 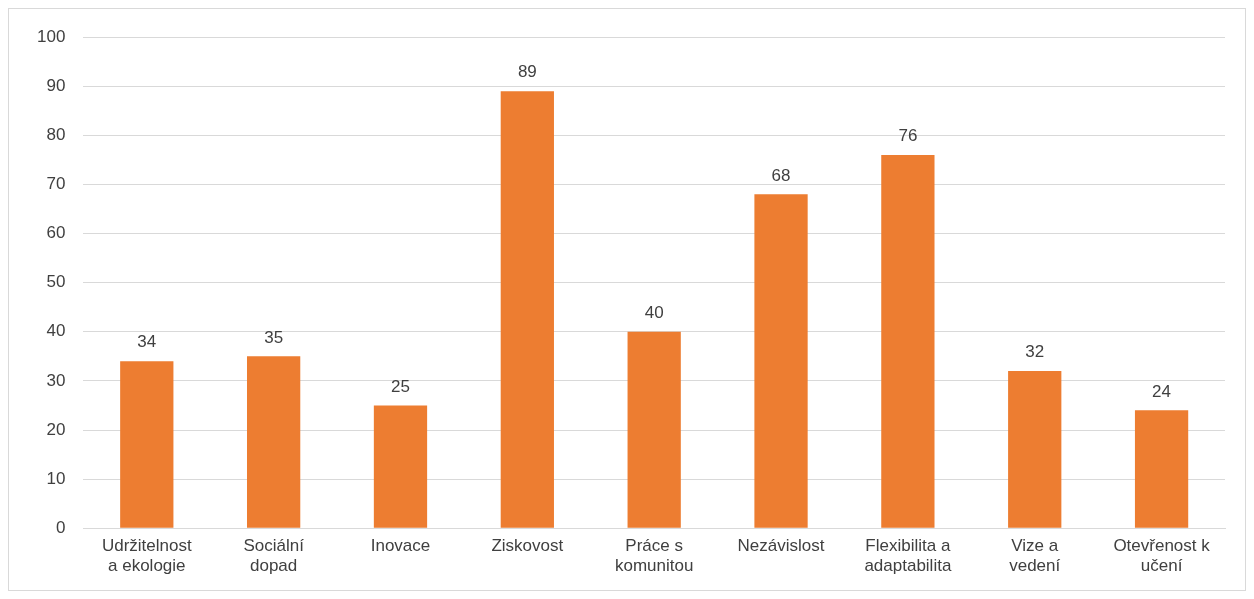 What do you see at coordinates (1162, 391) in the screenshot?
I see `data-label: 24` at bounding box center [1162, 391].